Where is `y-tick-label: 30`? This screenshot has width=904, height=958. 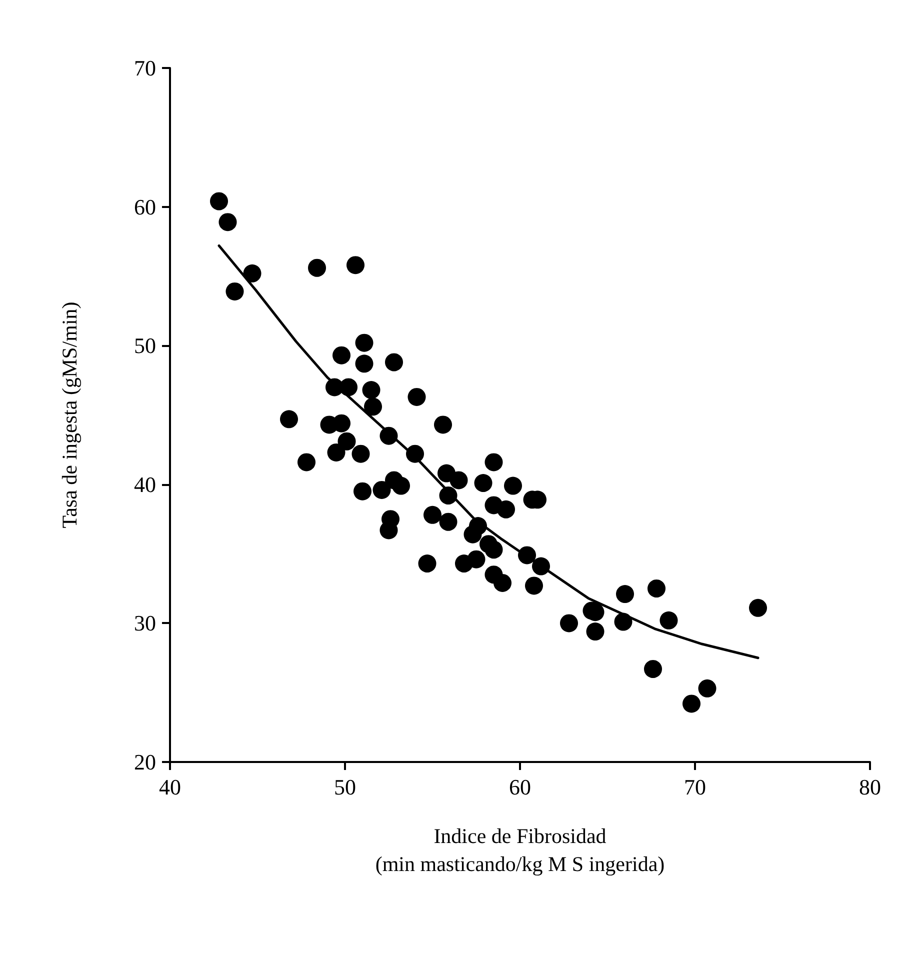 y-tick-label: 30 is located at coordinates (145, 623).